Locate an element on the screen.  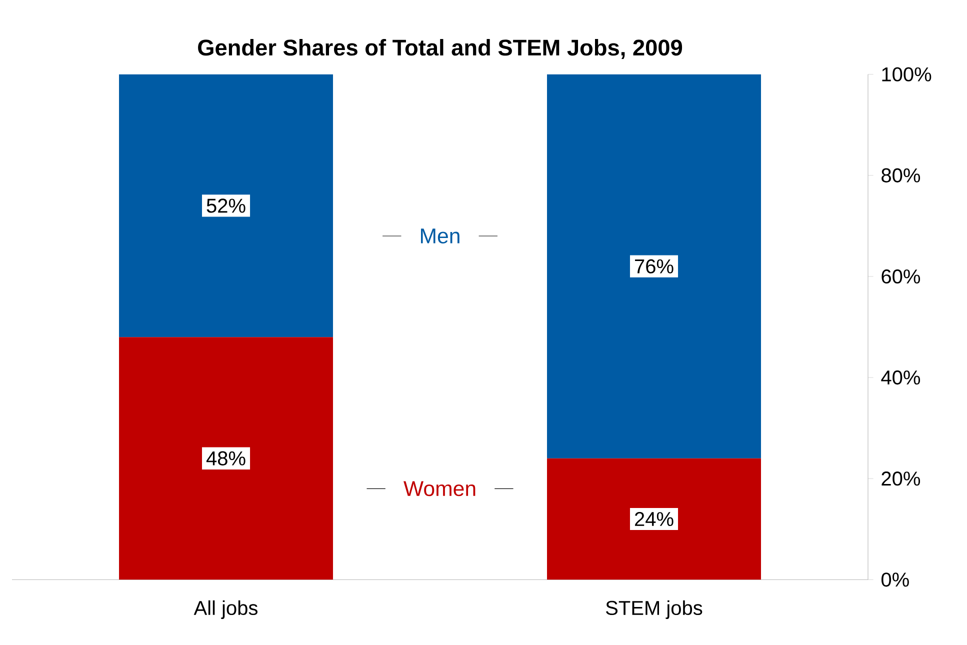
text: Men is located at coordinates (440, 236).